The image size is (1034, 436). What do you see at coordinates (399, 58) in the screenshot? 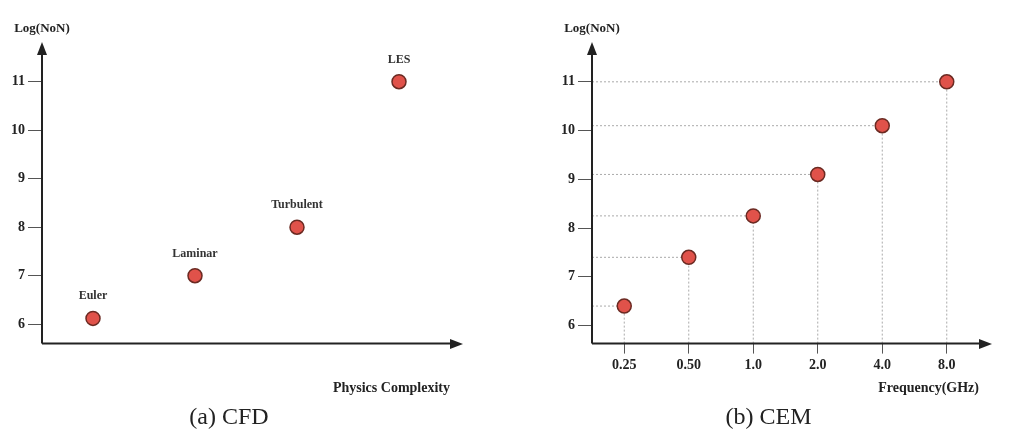
I see `annotation: LES` at bounding box center [399, 58].